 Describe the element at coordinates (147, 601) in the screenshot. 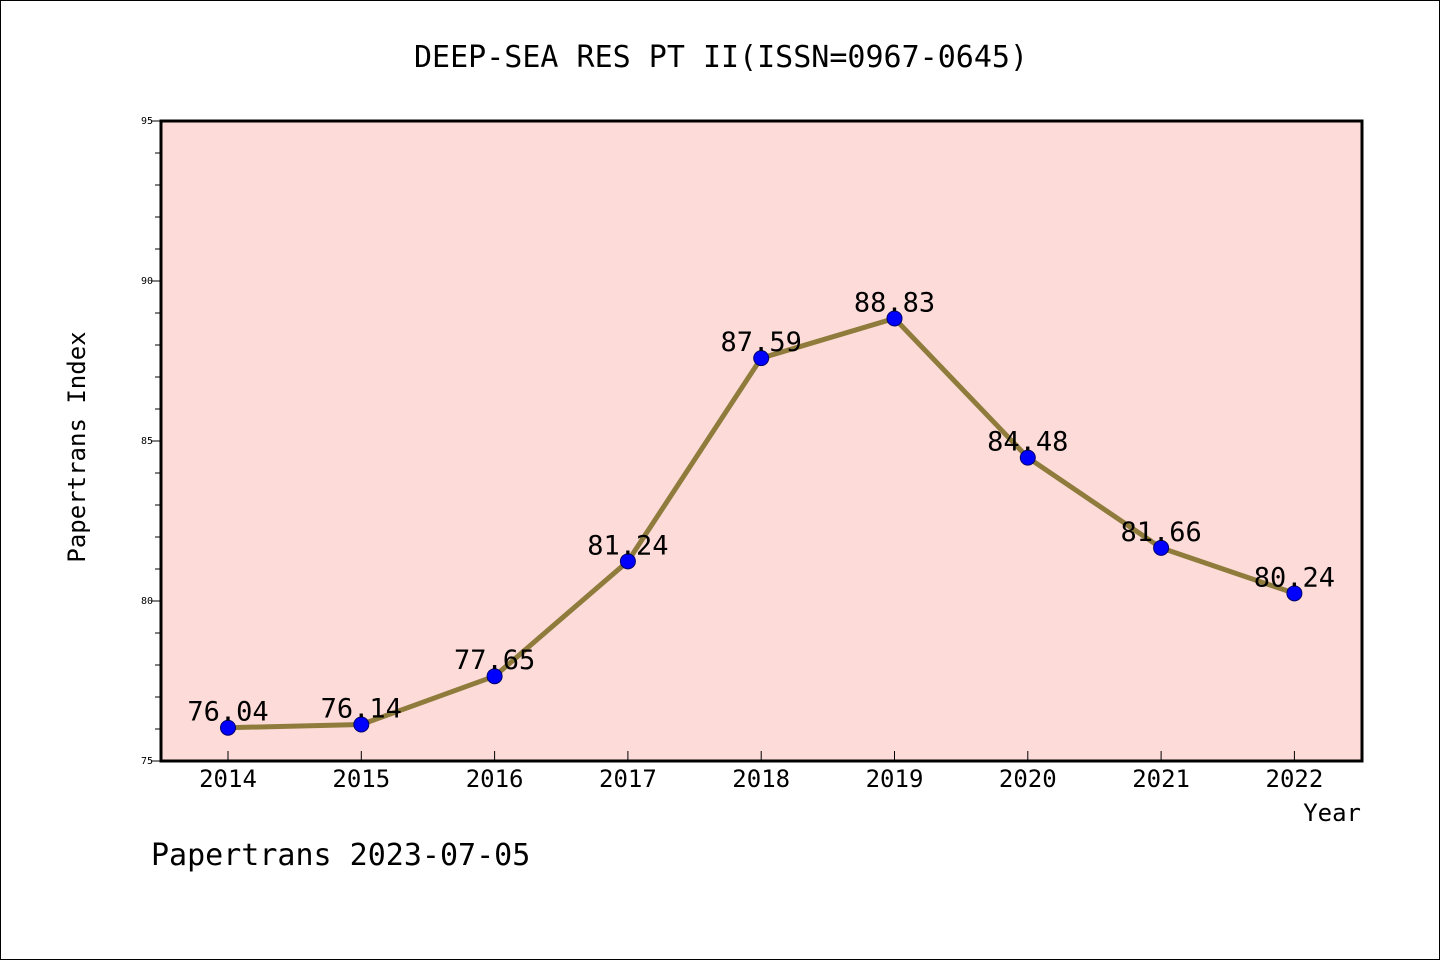

I see `y-tick-label: 80` at that location.